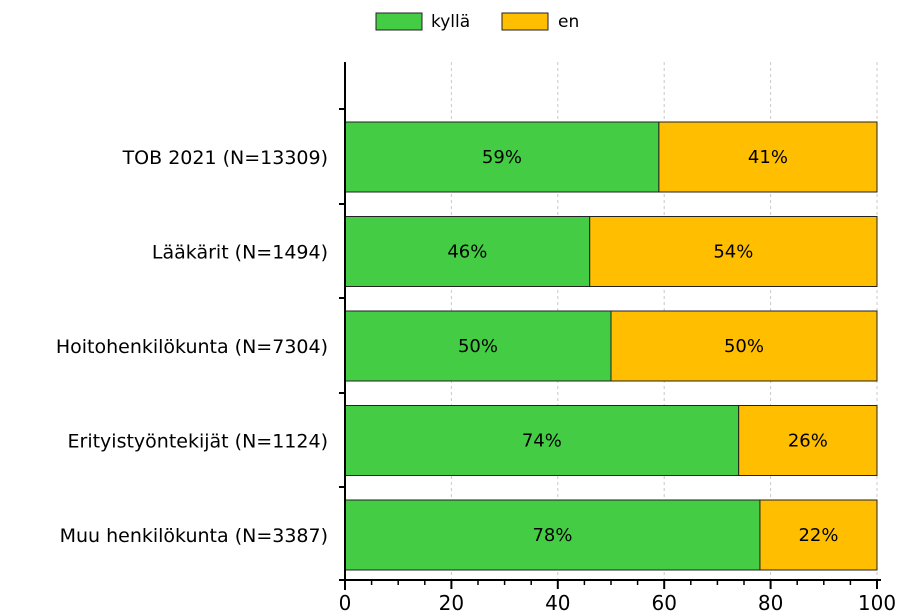  I want to click on x-tick-label-0: 0, so click(345, 603).